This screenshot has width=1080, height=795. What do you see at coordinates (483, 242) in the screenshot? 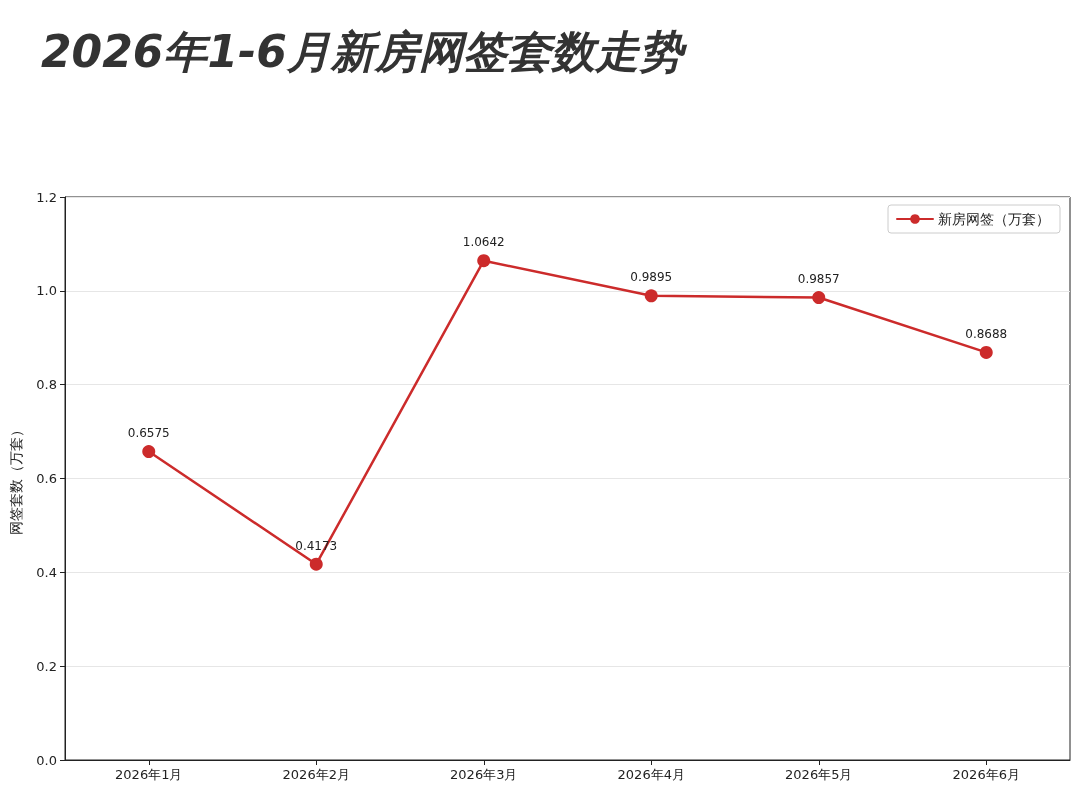
I see `data-label: 1.0642` at bounding box center [483, 242].